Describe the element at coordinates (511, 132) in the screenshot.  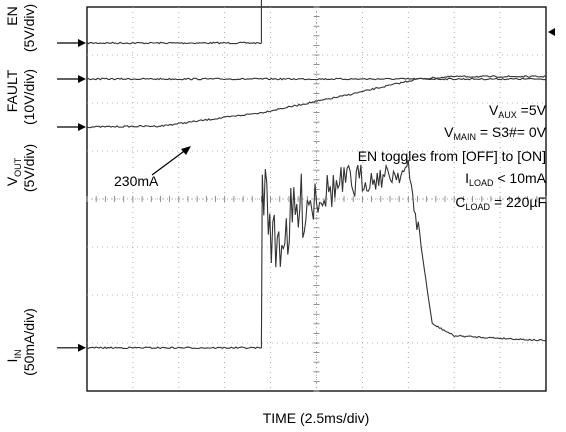
I see `condition-vmain-rest: = S3#= 0V` at that location.